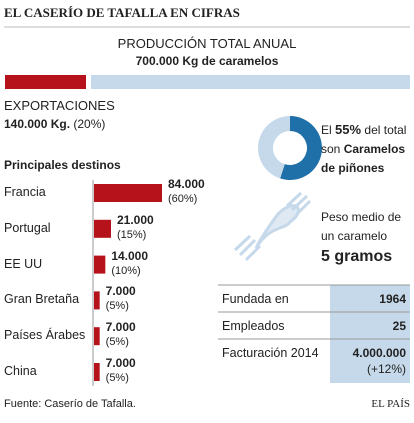  I want to click on table-value: 25, so click(399, 326).